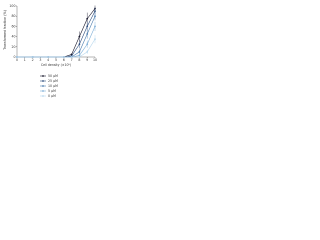 Image resolution: width=320 pixels, height=240 pixels. I want to click on y-axis-label: Transformed fraction (%), so click(5, 30).